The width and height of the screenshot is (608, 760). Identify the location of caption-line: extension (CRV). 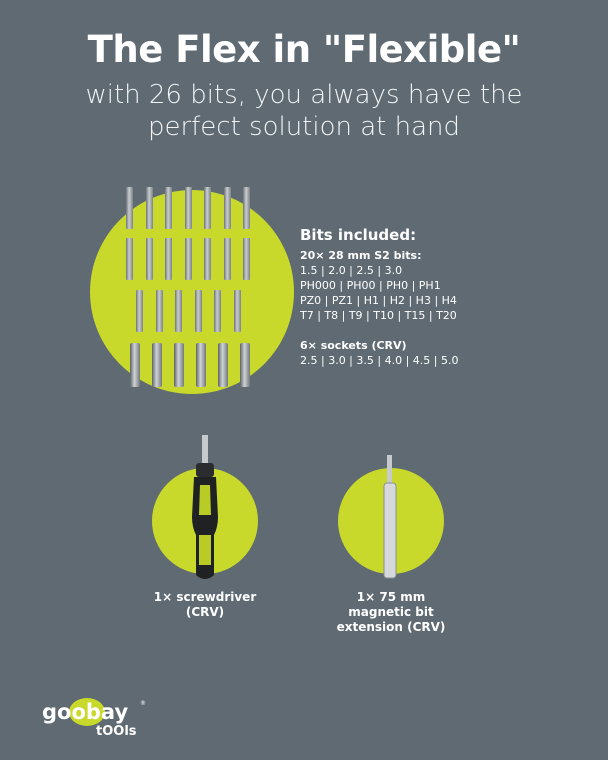
(391, 627).